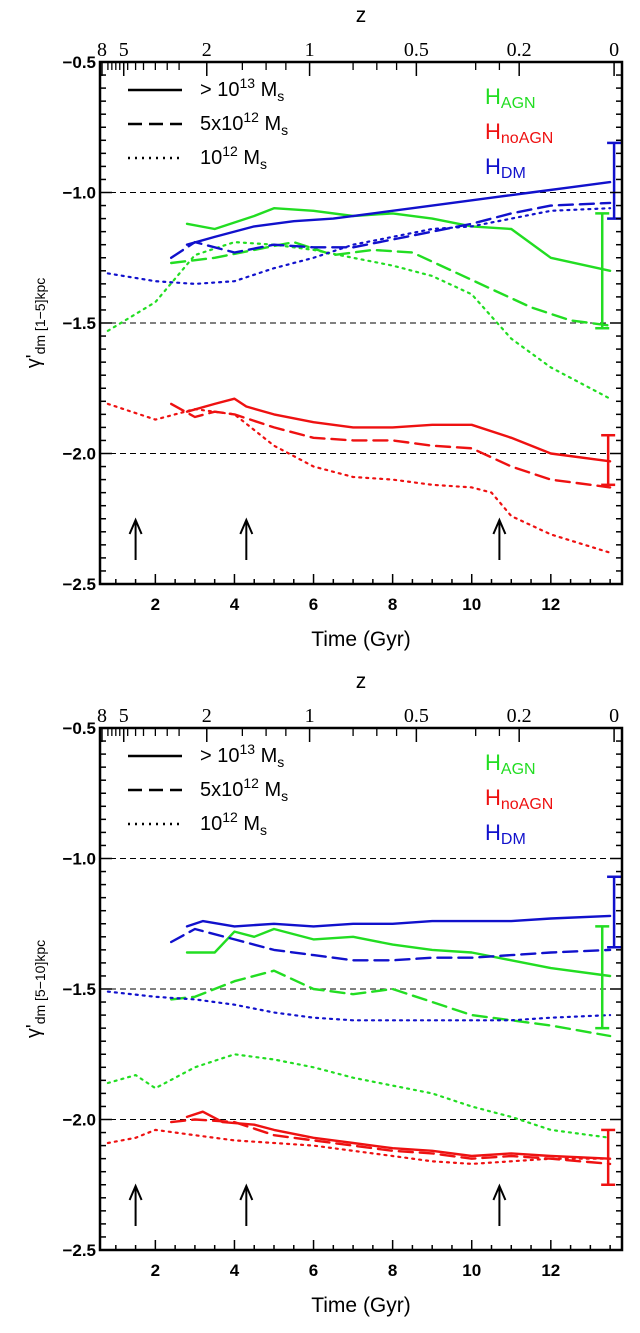  Describe the element at coordinates (35, 989) in the screenshot. I see `y-axis-title: γ'dm [5−10]kpc` at that location.